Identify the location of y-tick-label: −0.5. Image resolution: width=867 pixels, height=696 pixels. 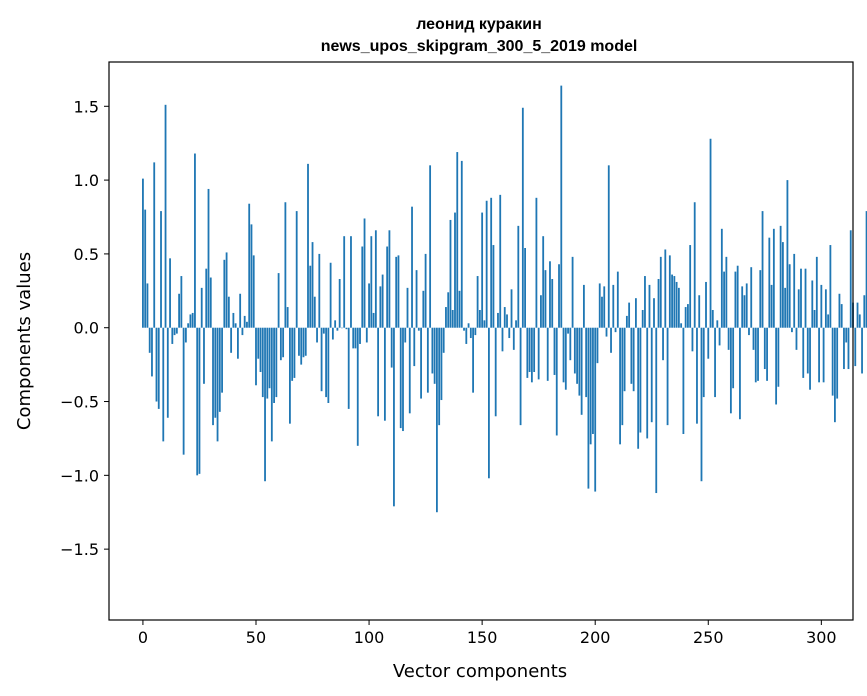
(79, 402).